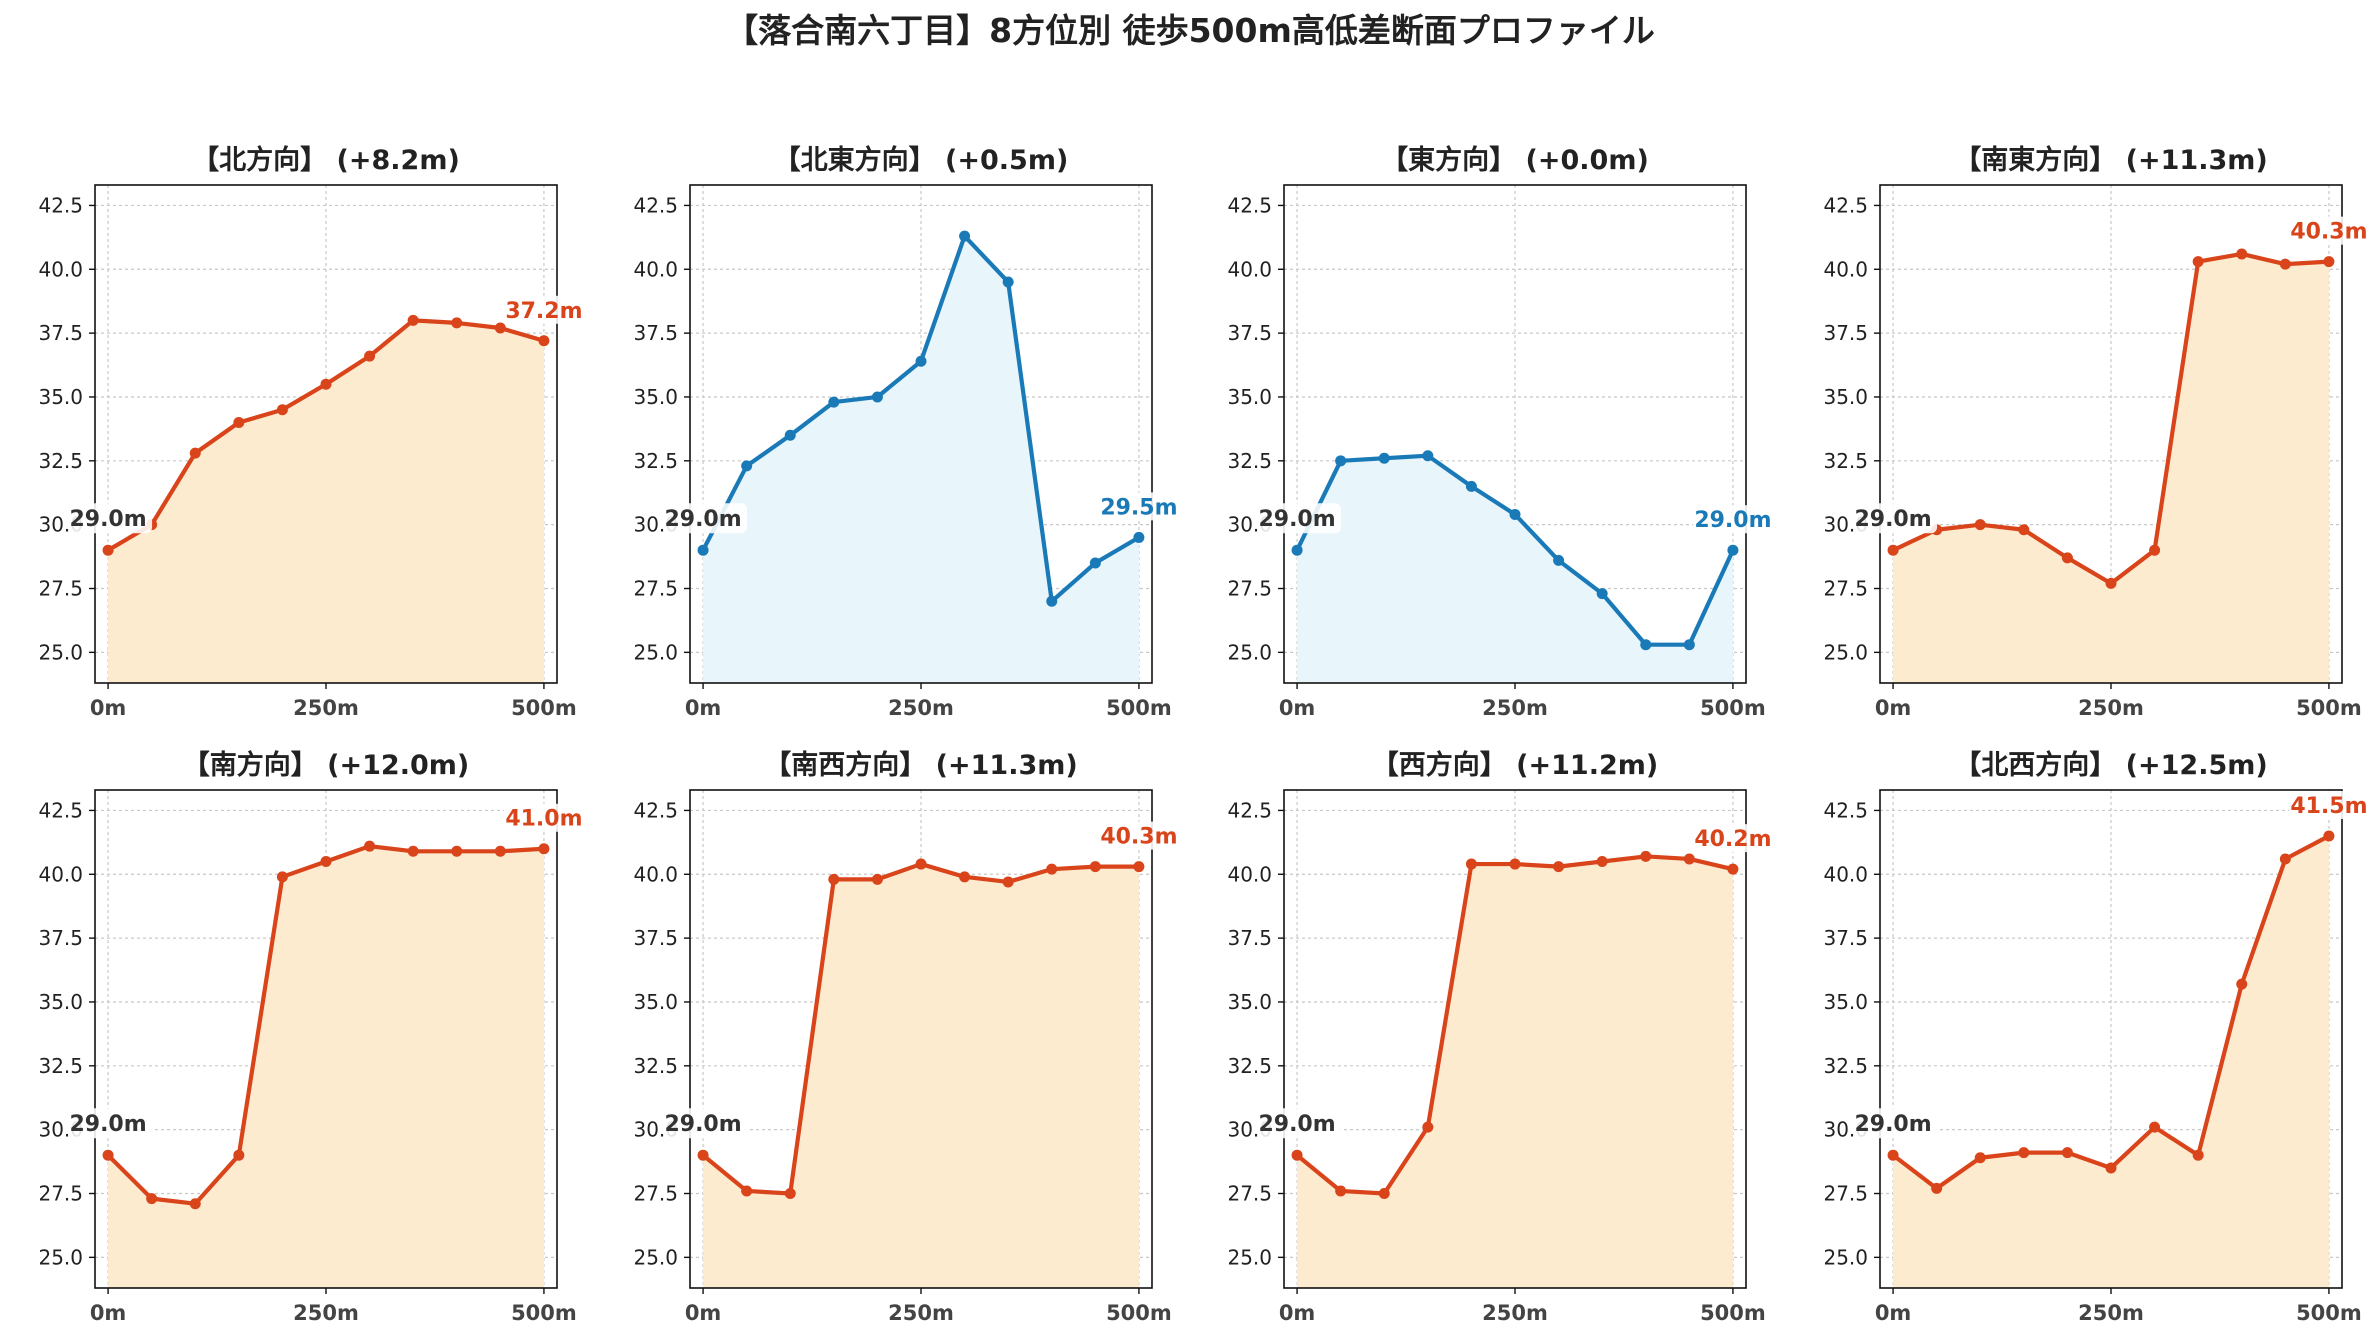  I want to click on figure-title: 【落合南六丁目】8方位別 徒歩500m高低差断面プロファイル, so click(1190, 30).